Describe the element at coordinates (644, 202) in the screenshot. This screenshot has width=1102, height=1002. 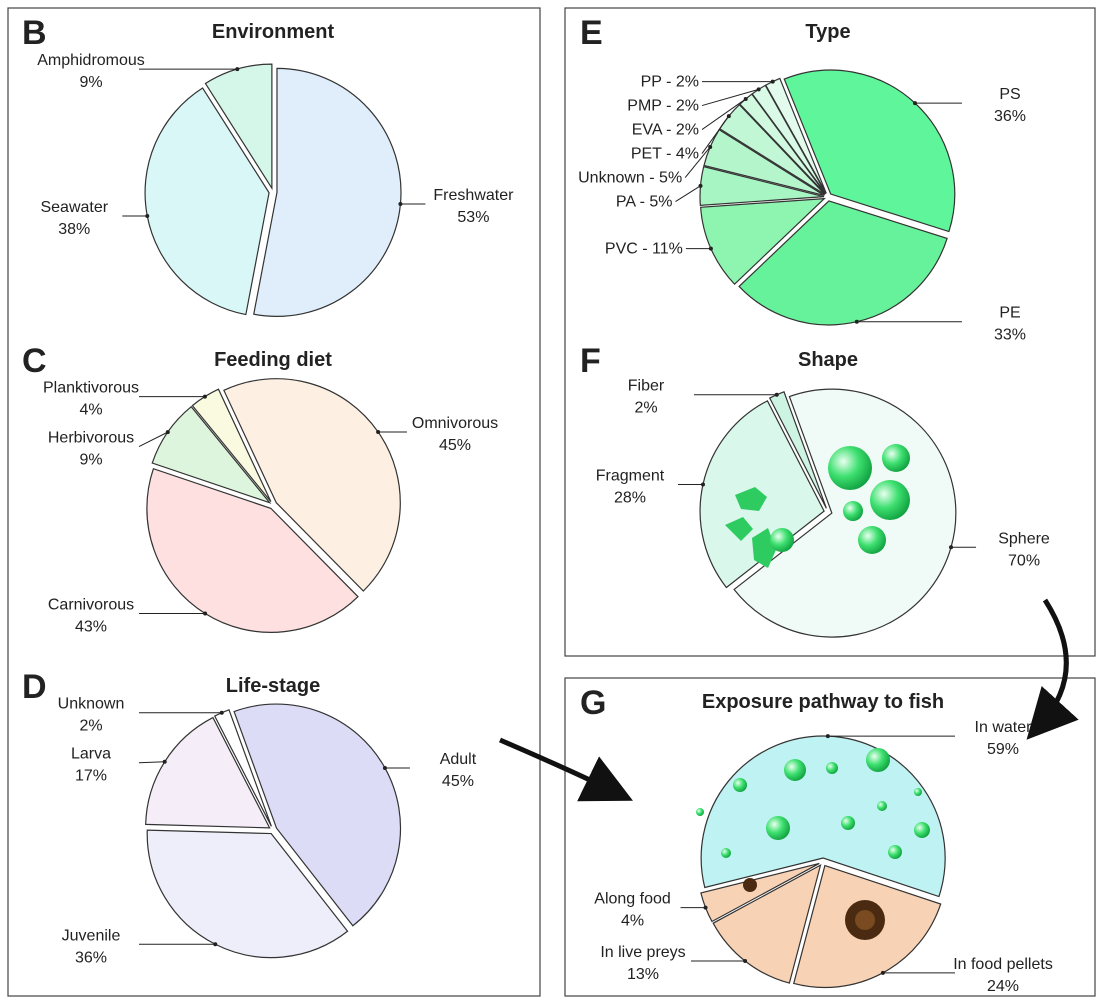
I see `data-label: PA - 5%` at that location.